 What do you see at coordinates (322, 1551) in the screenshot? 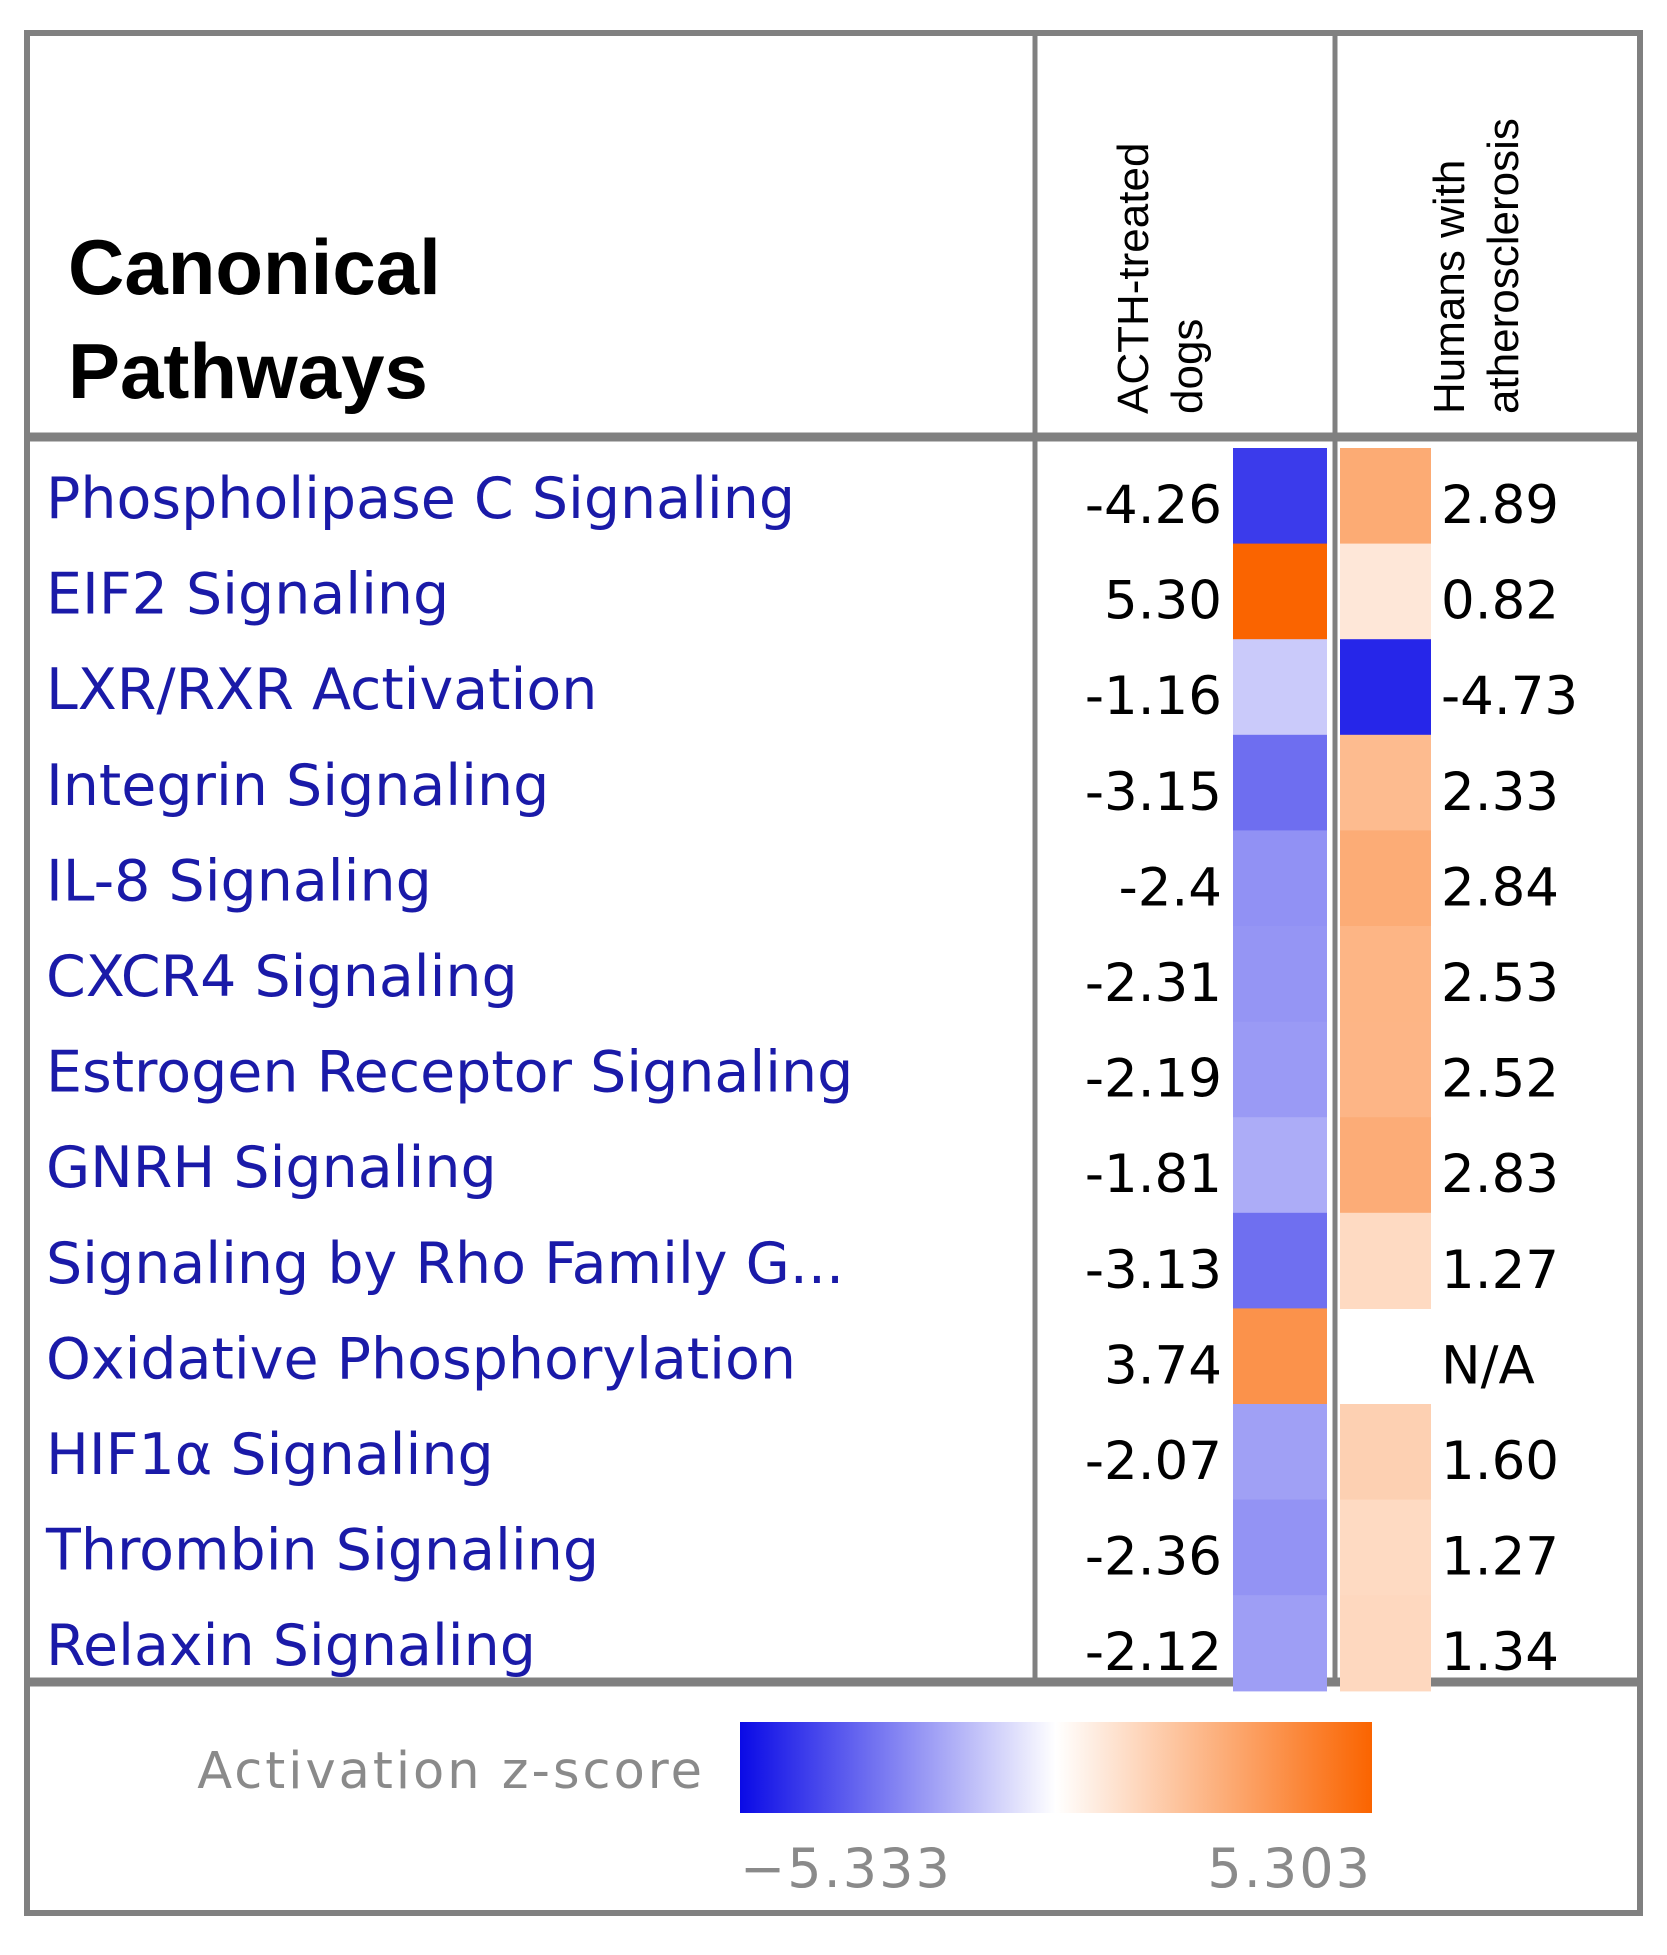
I see `row-label: Thrombin Signaling` at bounding box center [322, 1551].